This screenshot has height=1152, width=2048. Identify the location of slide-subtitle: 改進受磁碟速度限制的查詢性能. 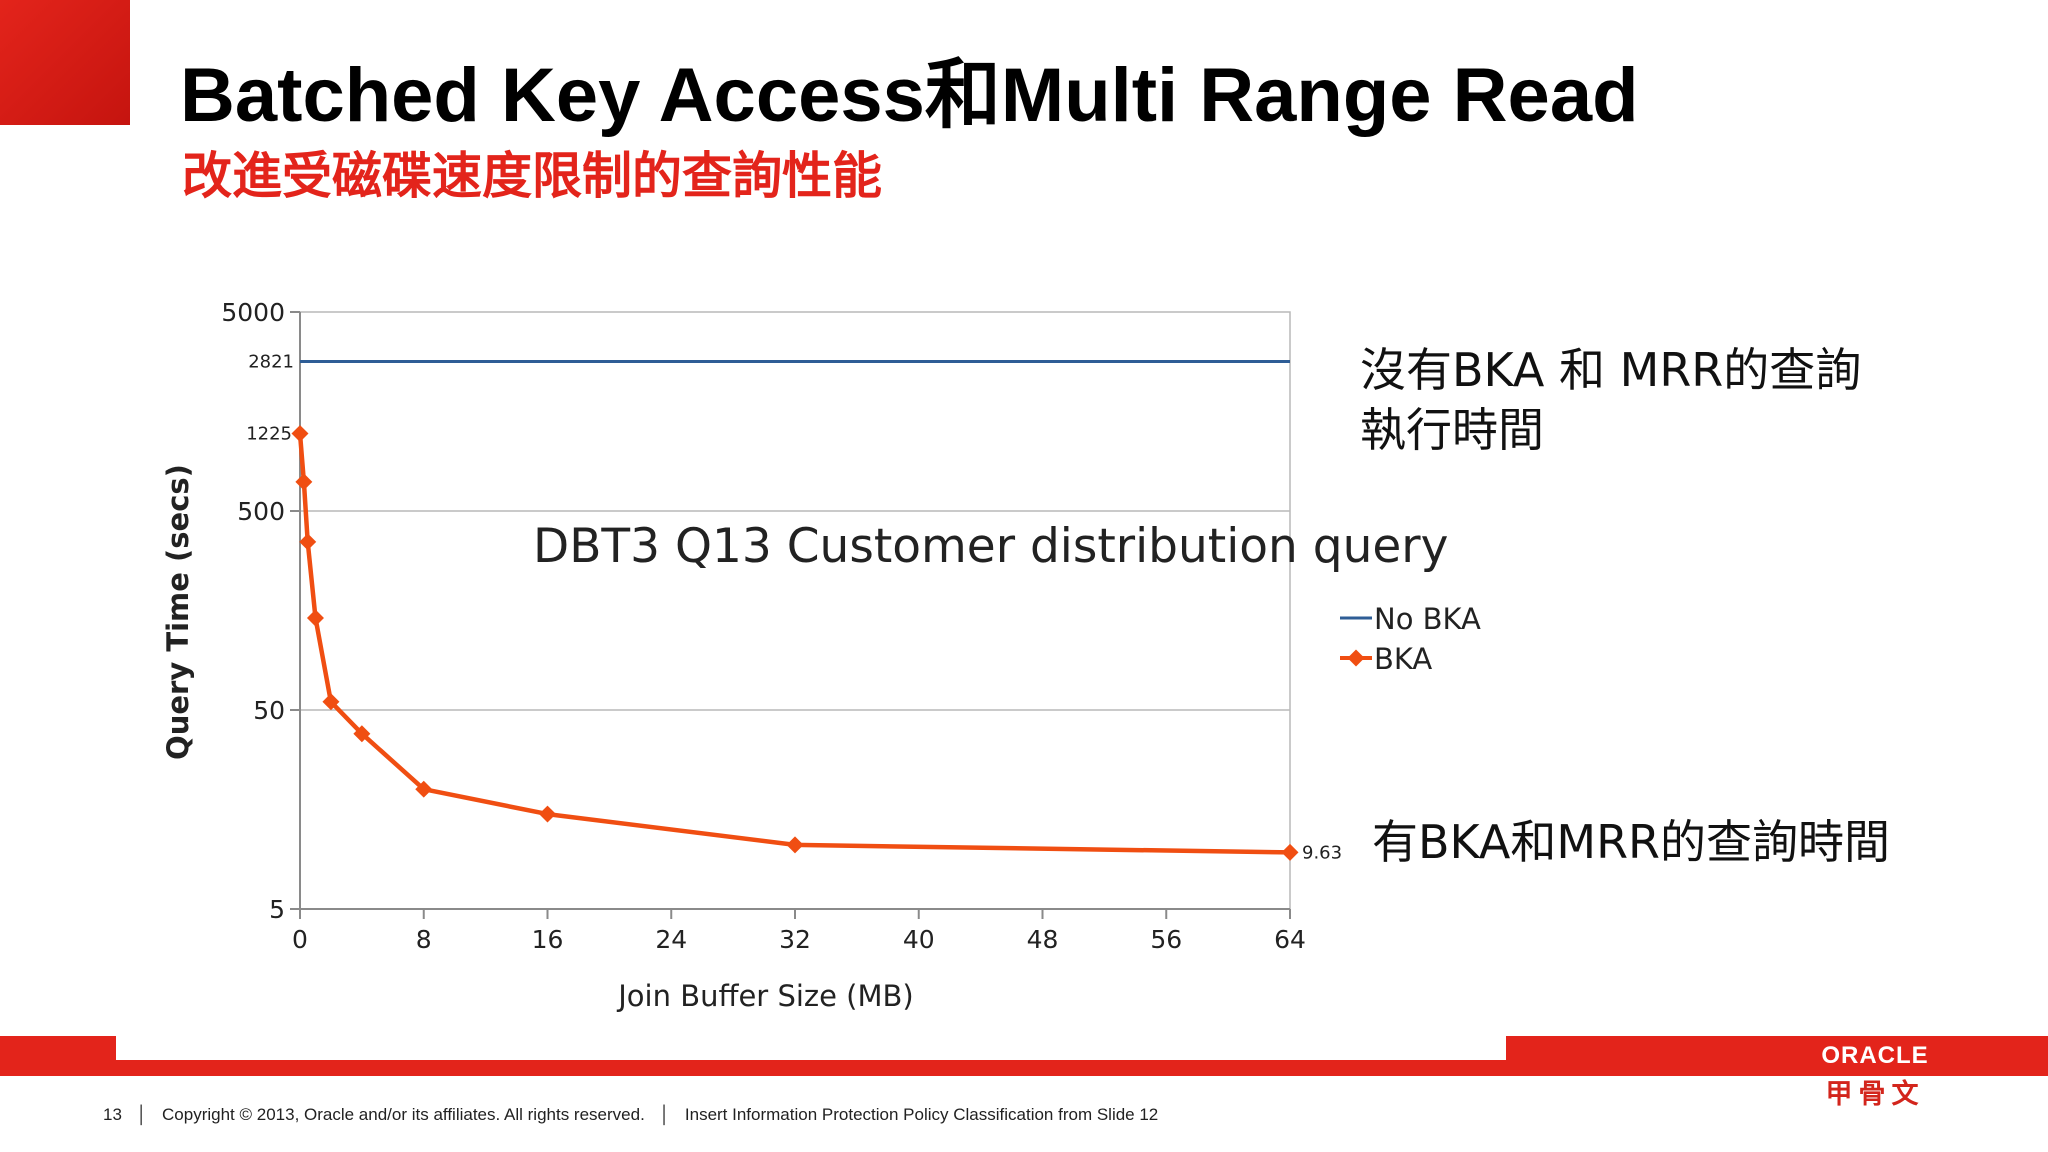
(532, 176).